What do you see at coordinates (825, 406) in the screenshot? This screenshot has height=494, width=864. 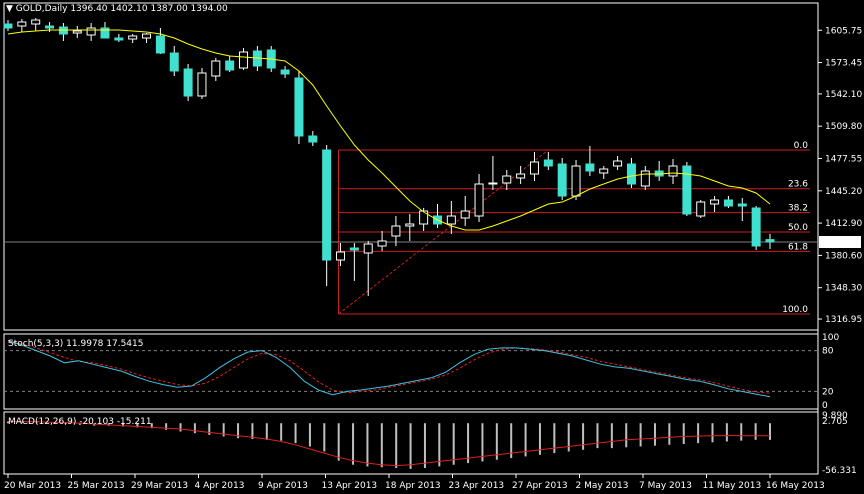 I see `stoch-axis-label: 0` at bounding box center [825, 406].